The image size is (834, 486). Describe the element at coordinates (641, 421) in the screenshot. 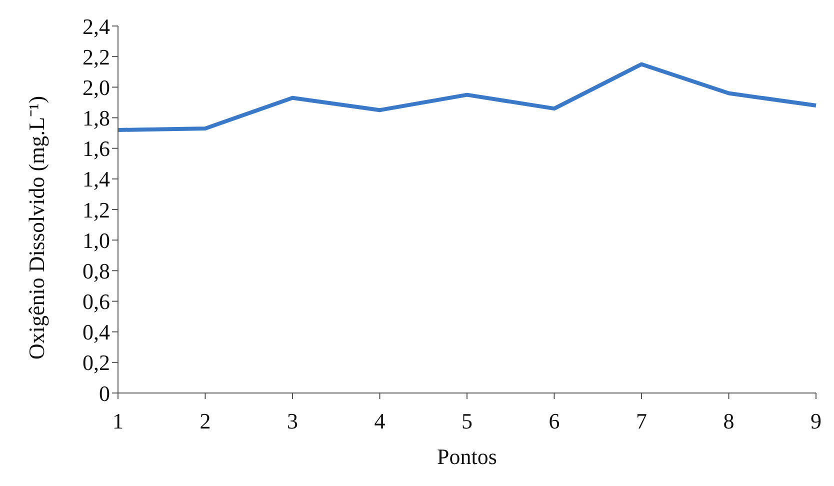

I see `x-tick-label: 7` at that location.